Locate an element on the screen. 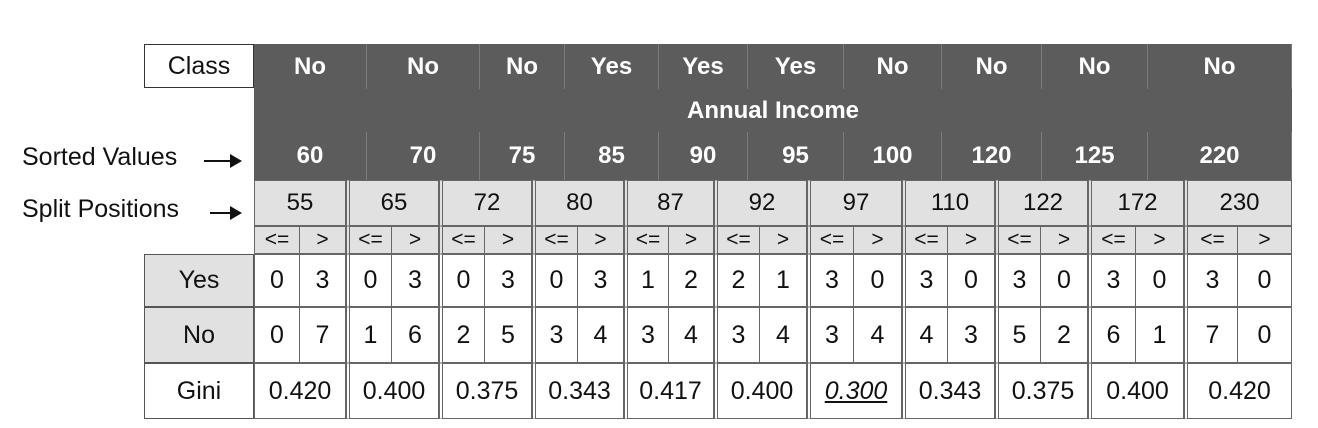  no-count-le-cell: 0 is located at coordinates (277, 335).